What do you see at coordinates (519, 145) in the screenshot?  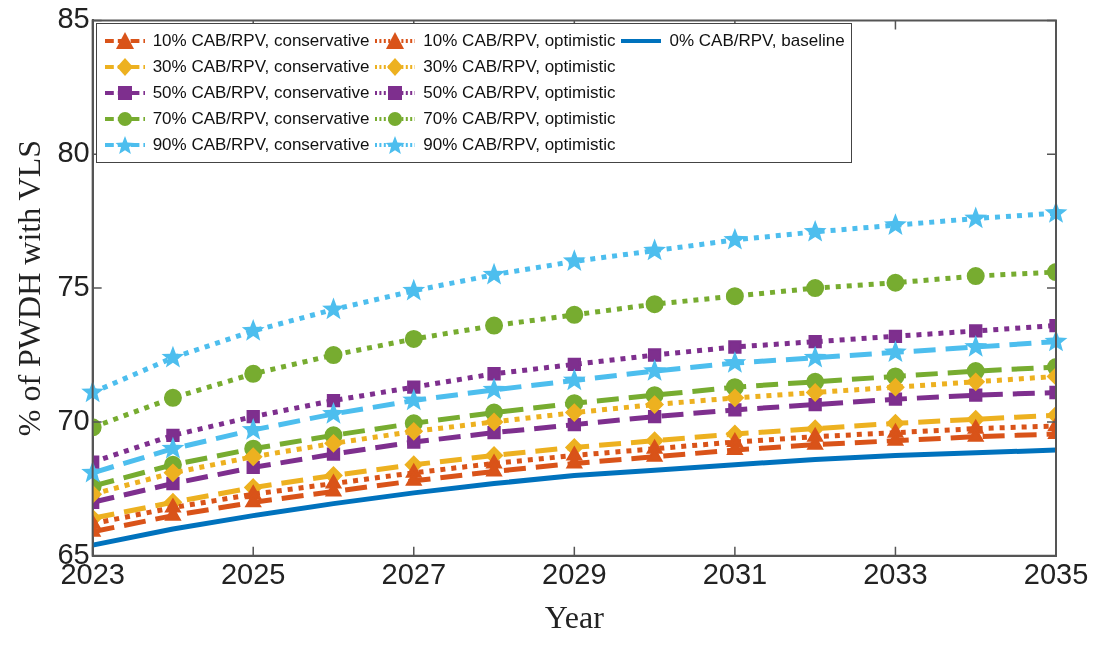 I see `legend-label: 90% CAB/RPV, optimistic` at bounding box center [519, 145].